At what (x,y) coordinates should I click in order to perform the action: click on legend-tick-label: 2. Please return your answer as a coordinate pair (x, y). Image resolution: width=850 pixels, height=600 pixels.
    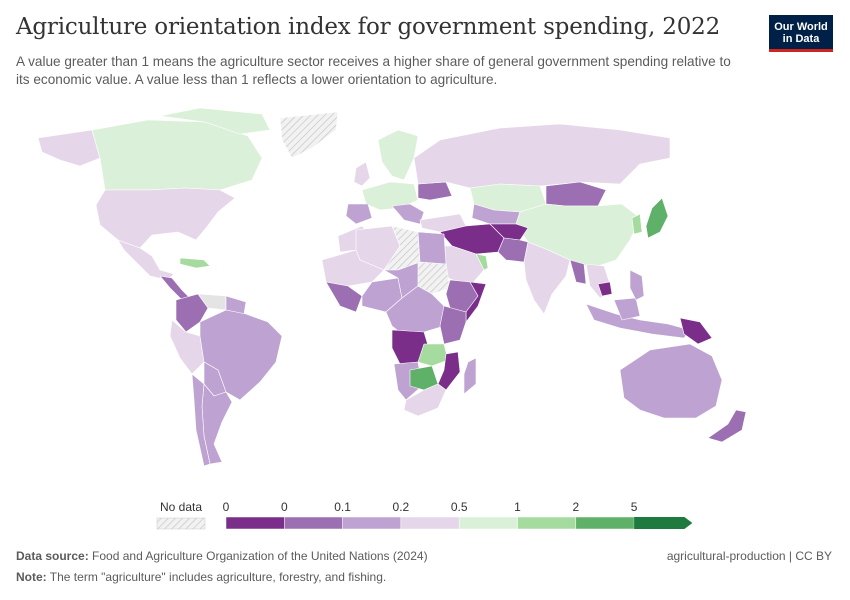
    Looking at the image, I should click on (576, 507).